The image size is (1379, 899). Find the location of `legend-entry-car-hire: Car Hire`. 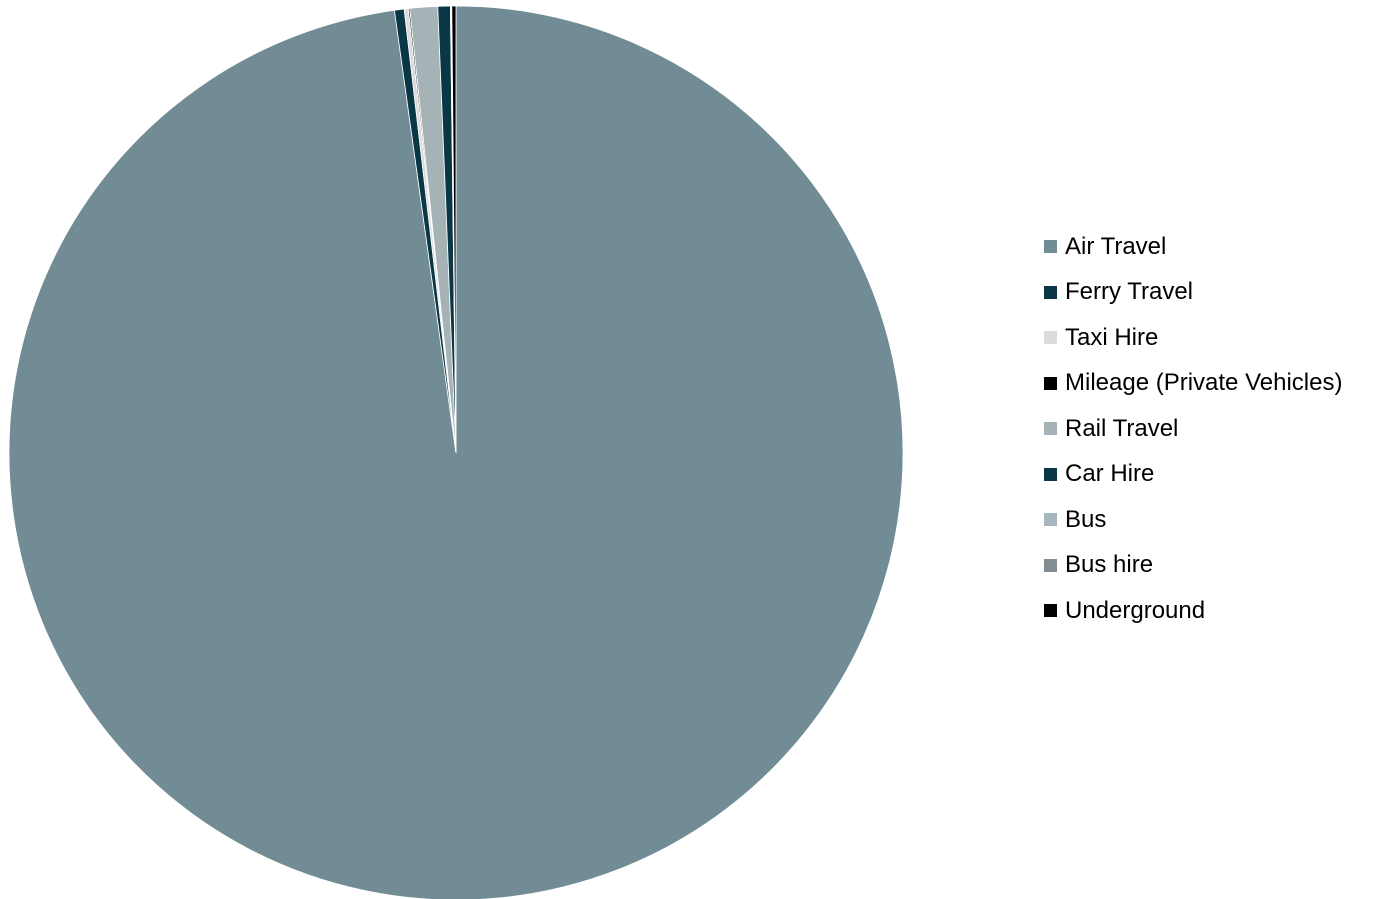

legend-entry-car-hire: Car Hire is located at coordinates (1193, 475).